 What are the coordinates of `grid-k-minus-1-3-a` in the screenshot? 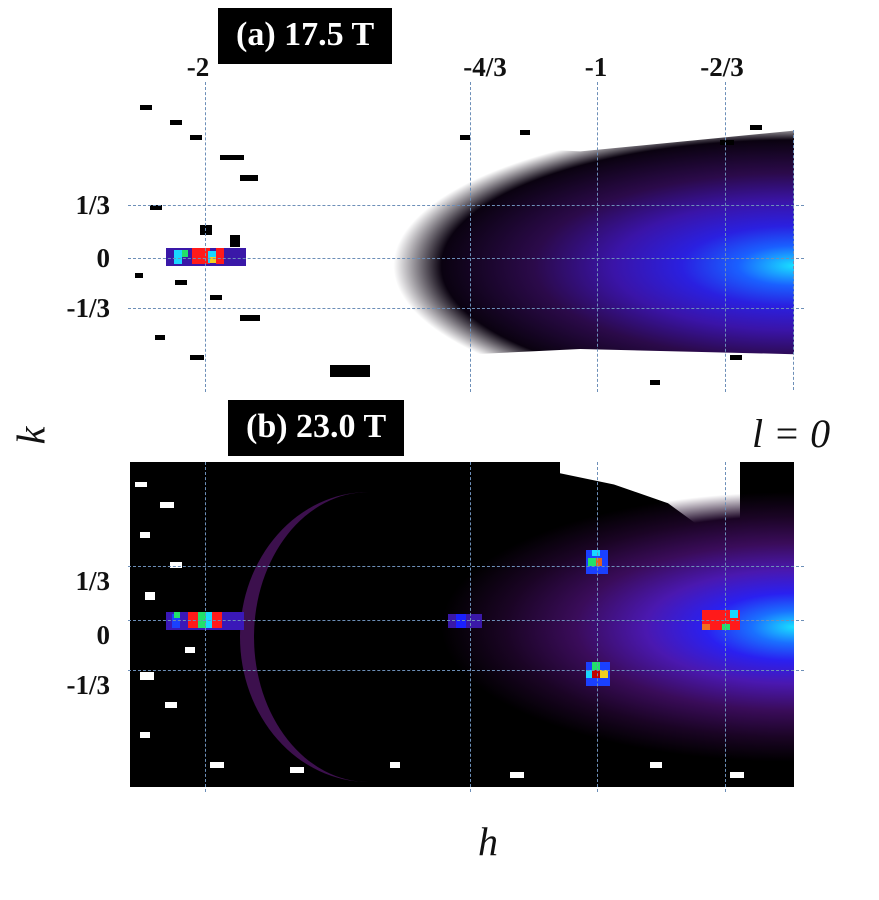 It's located at (466, 308).